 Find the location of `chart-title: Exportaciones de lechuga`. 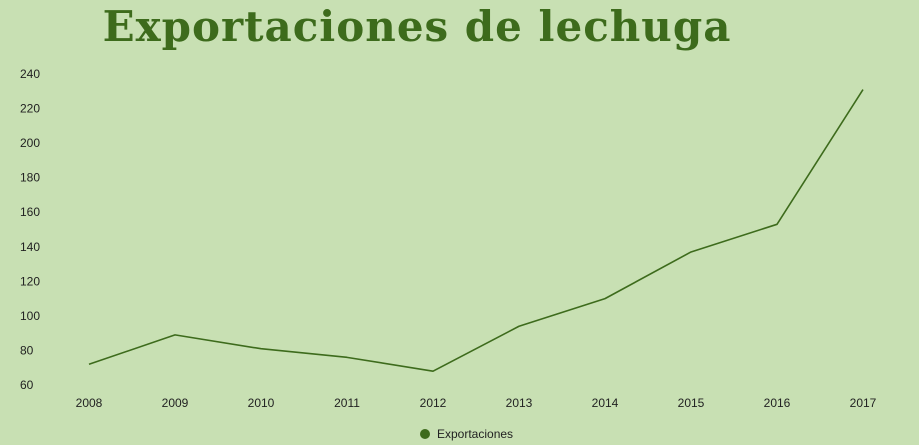

chart-title: Exportaciones de lechuga is located at coordinates (417, 26).